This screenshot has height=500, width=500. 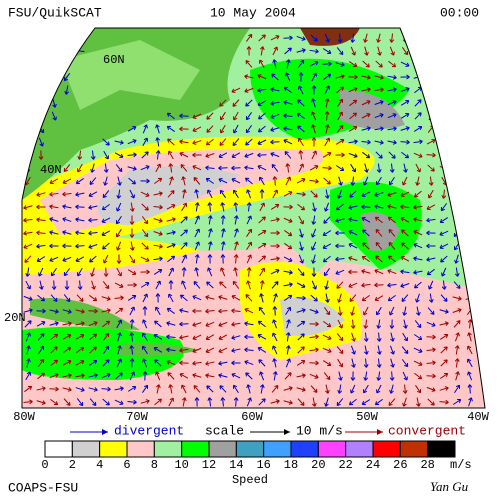 What do you see at coordinates (345, 465) in the screenshot?
I see `colorbar-tick-label: 22` at bounding box center [345, 465].